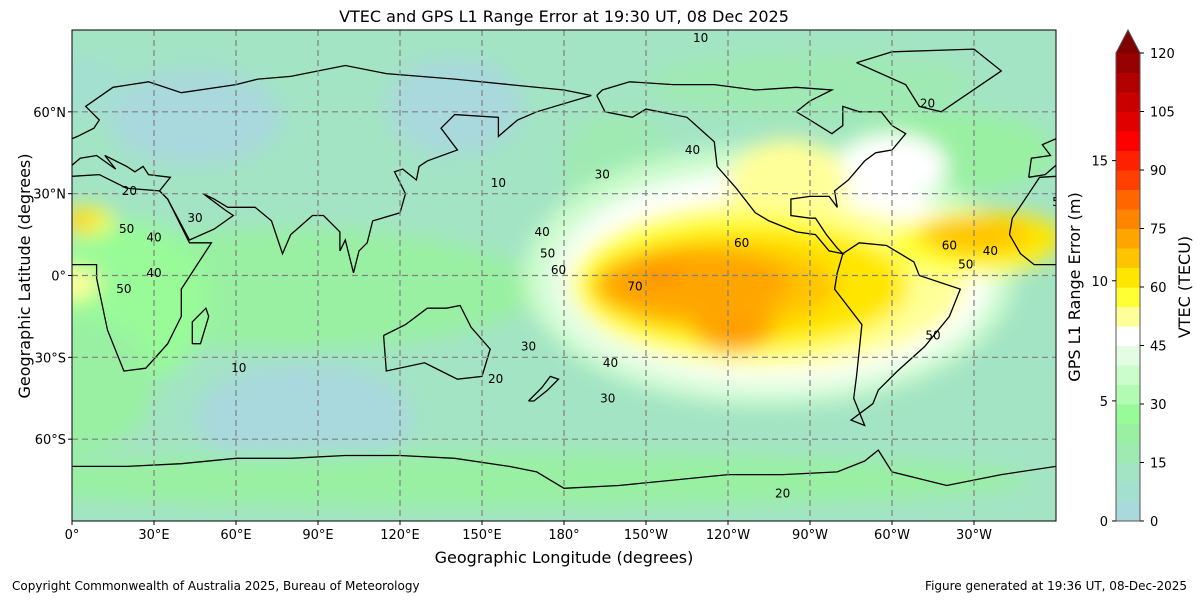  I want to click on coastline-nz, so click(544, 388).